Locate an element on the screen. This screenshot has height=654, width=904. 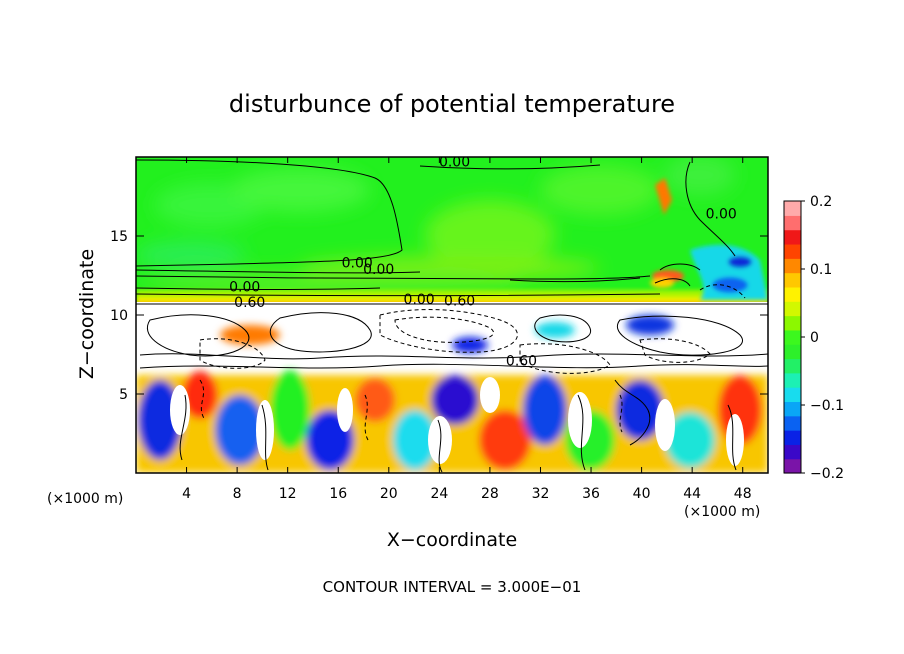
contour-interval-note: CONTOUR INTERVAL = 3.000E−01 is located at coordinates (452, 587).